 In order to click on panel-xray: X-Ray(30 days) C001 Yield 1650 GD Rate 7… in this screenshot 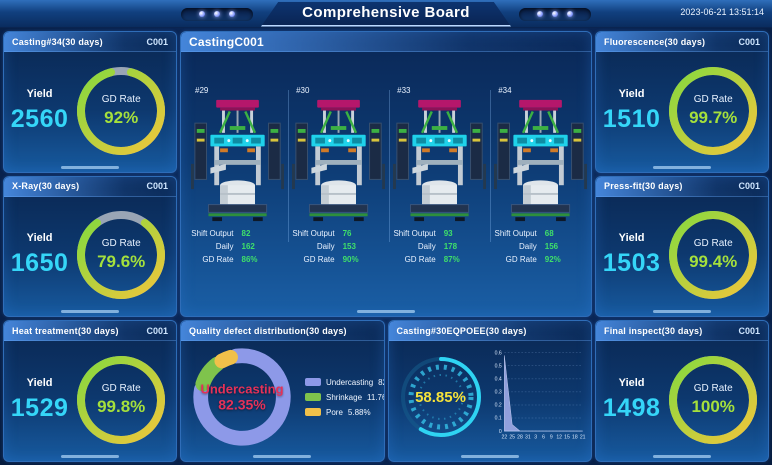, I will do `click(90, 246)`.